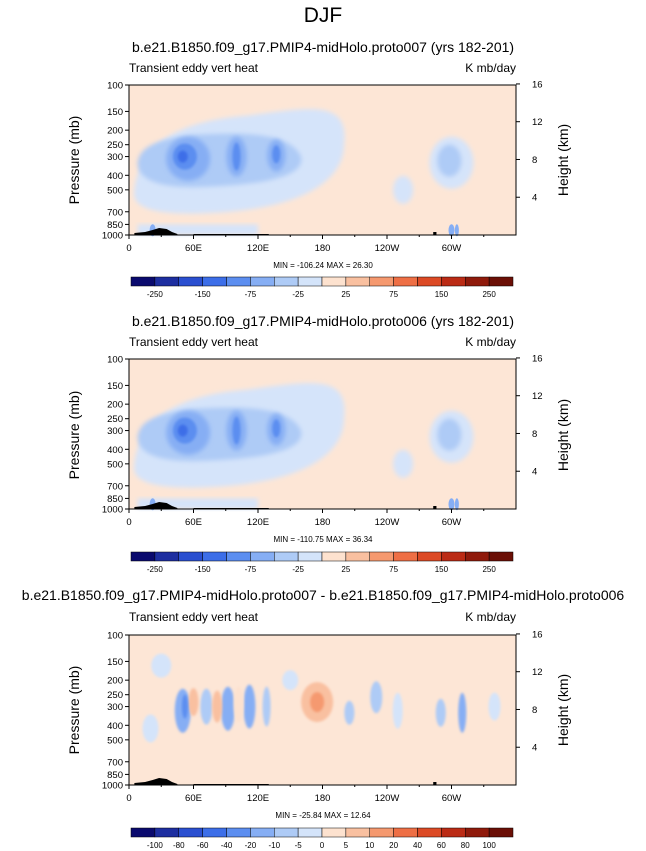 Image resolution: width=646 pixels, height=851 pixels. What do you see at coordinates (322, 838) in the screenshot?
I see `colorbar: -100 -80 -60 -40 -20 -10 -5 0 5 10 20 40 60 80 100` at bounding box center [322, 838].